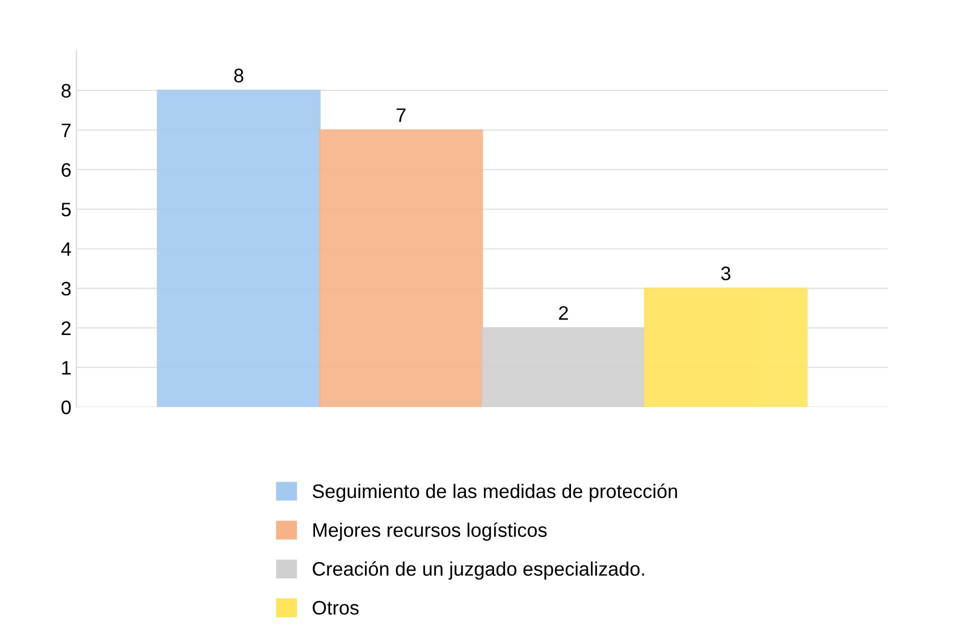 This screenshot has width=955, height=636. What do you see at coordinates (66, 170) in the screenshot?
I see `y-tick-label: 6` at bounding box center [66, 170].